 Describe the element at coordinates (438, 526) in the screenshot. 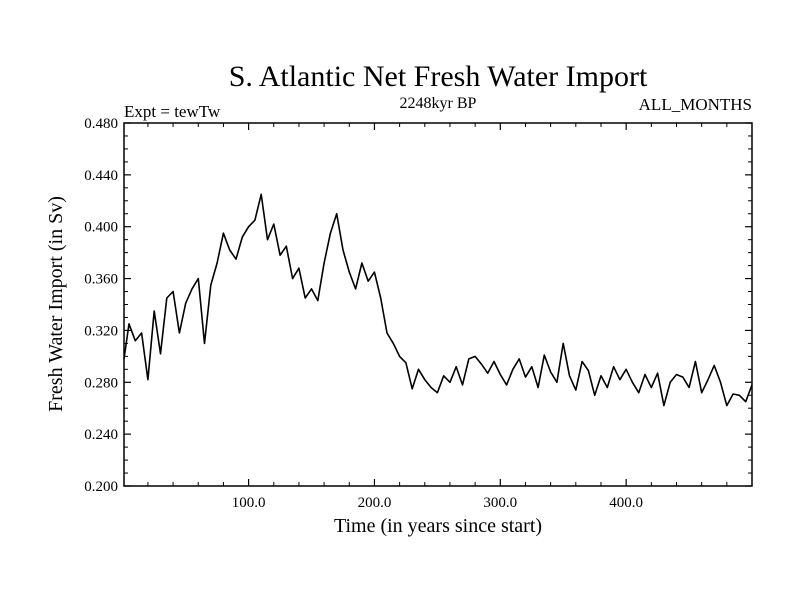

I see `x-axis-label: Time (in years since start)` at that location.